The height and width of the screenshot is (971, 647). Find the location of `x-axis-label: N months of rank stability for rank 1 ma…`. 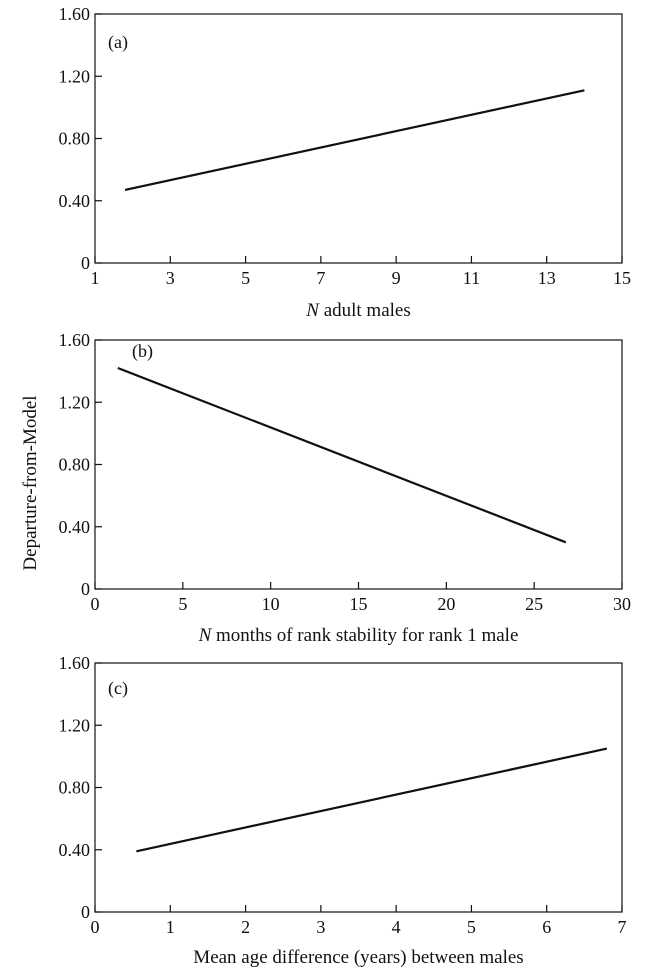

x-axis-label: N months of rank stability for rank 1 ma… is located at coordinates (358, 635).